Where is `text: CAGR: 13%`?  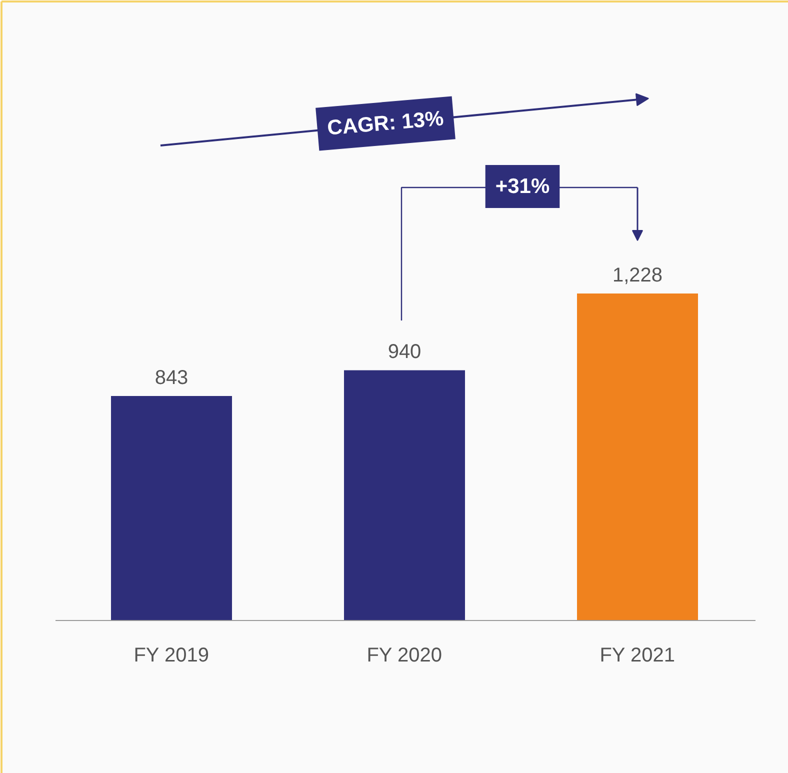
text: CAGR: 13% is located at coordinates (385, 123).